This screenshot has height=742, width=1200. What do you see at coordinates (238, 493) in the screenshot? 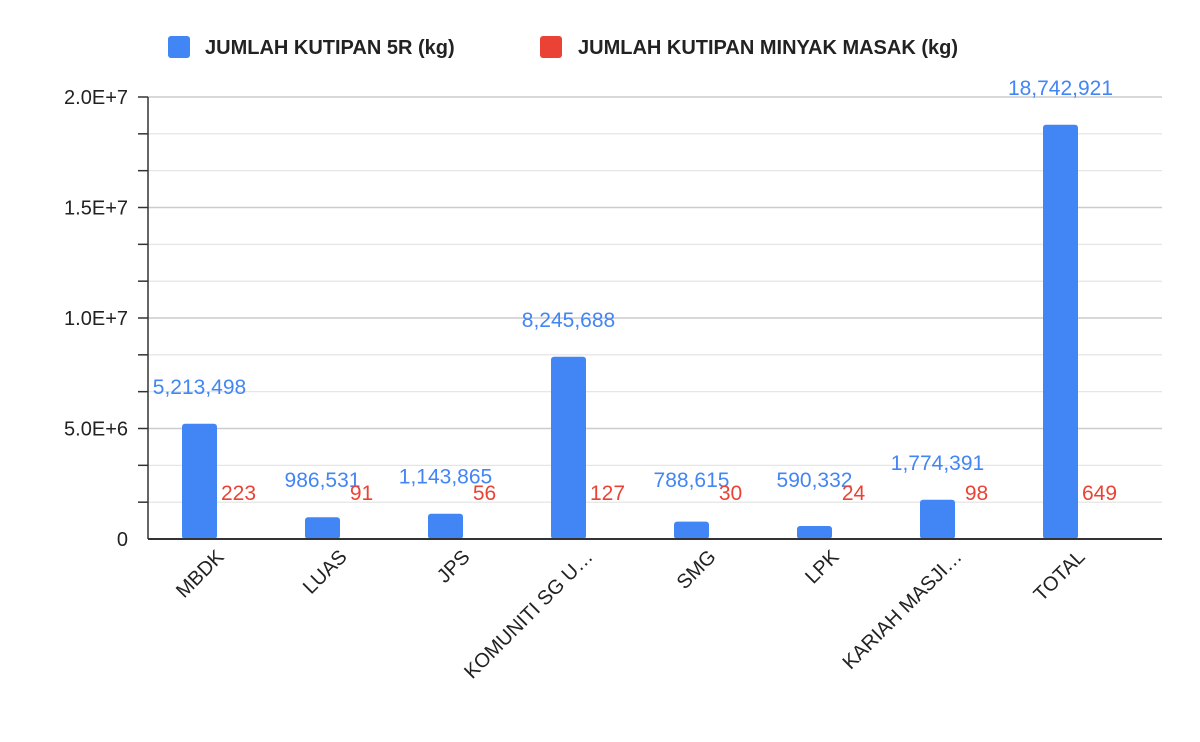
I see `data-label: 223` at bounding box center [238, 493].